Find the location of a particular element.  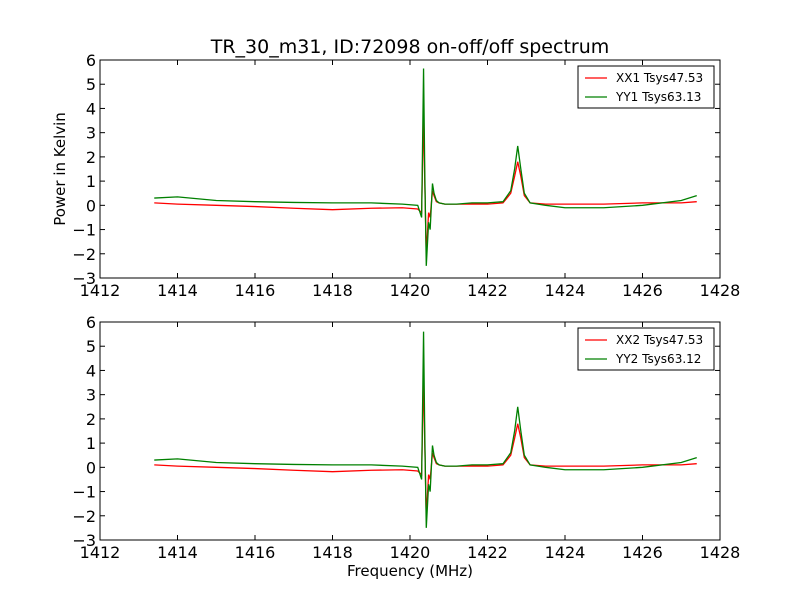

legend: XX2 Tsys47.53 YY2 Tsys63.12 is located at coordinates (646, 349).